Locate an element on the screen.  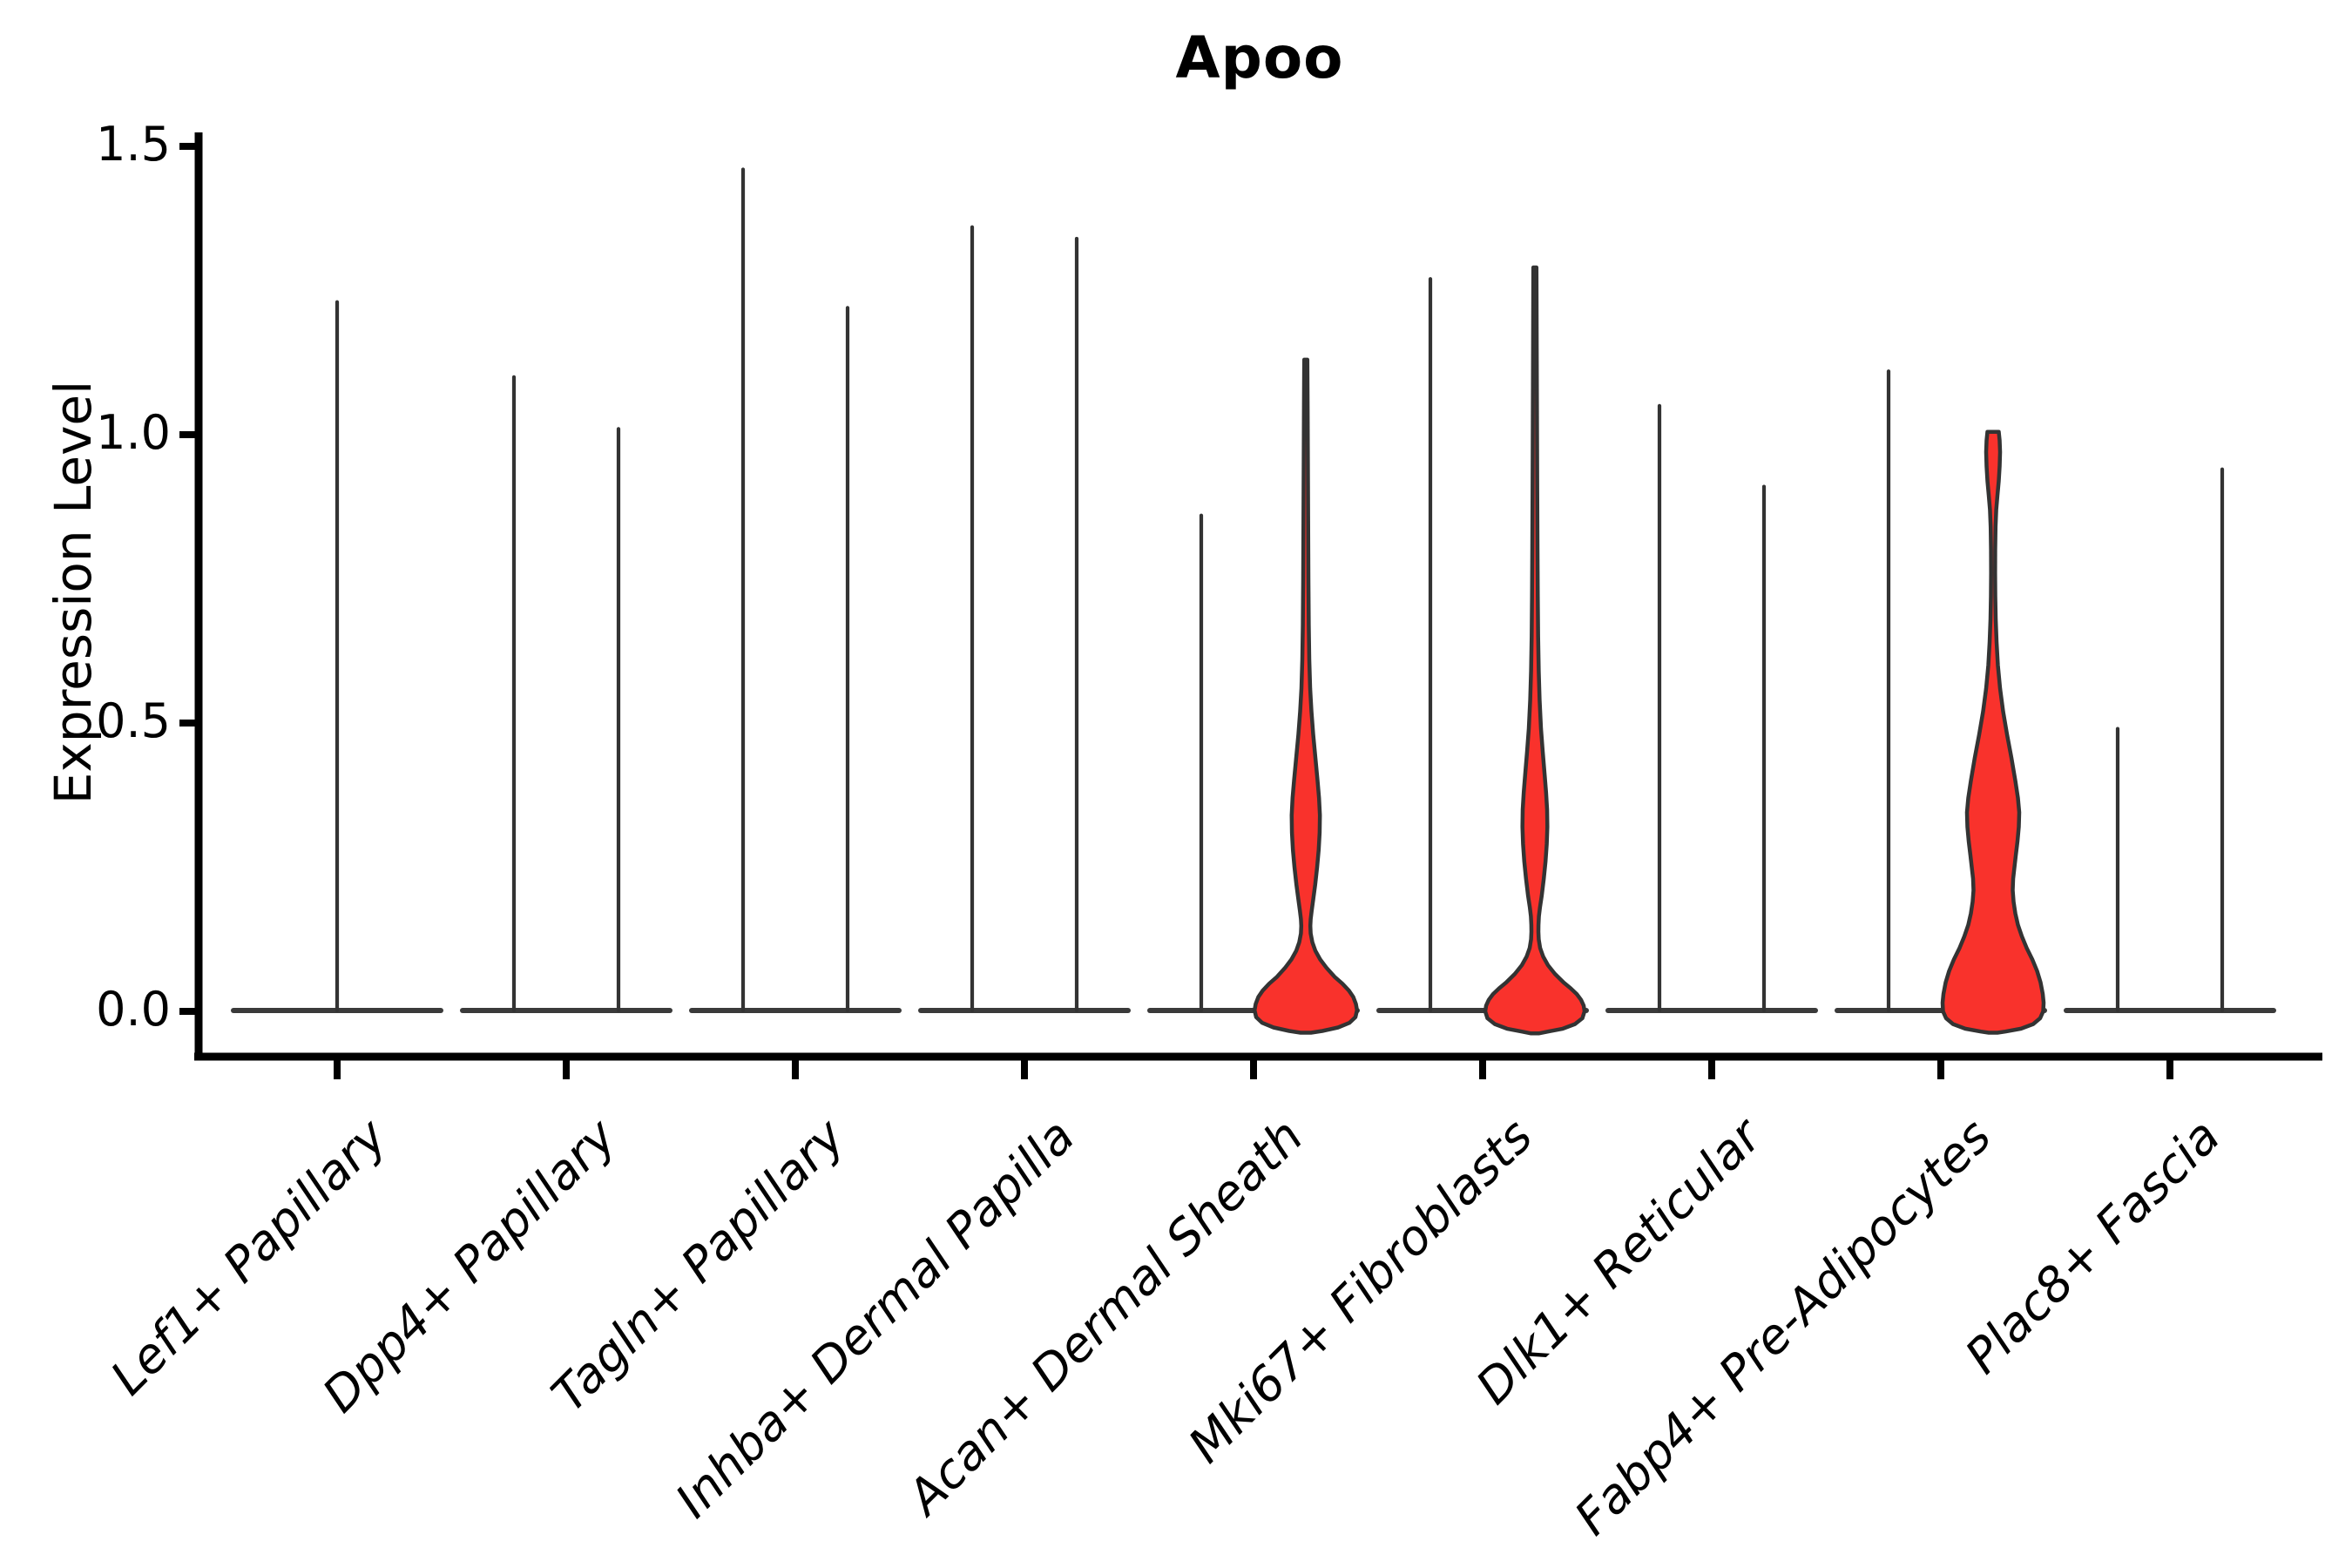
y-tick-label: 1.0 is located at coordinates (134, 432).